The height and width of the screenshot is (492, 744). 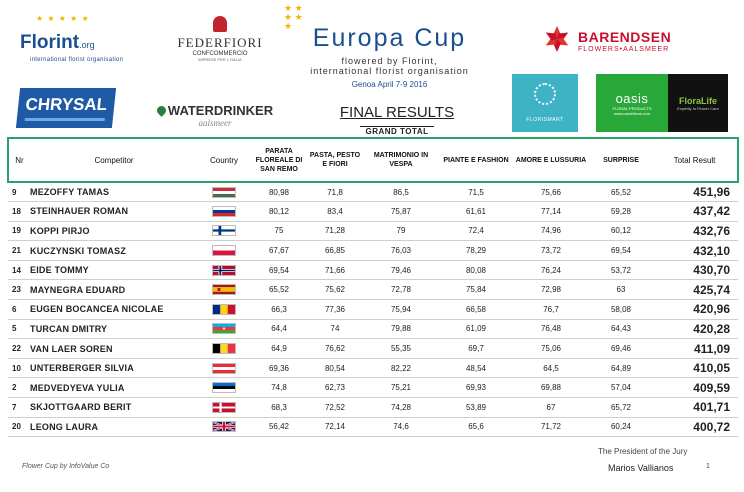 I want to click on waterdrinker-logo: WATERDRINKER aalsmeer, so click(x=215, y=118).